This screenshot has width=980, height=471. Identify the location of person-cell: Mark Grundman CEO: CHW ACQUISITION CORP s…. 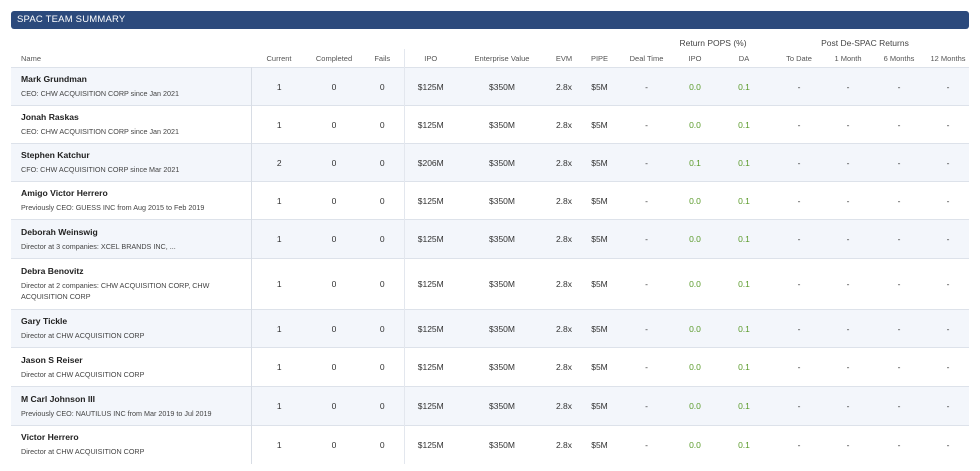
(131, 86).